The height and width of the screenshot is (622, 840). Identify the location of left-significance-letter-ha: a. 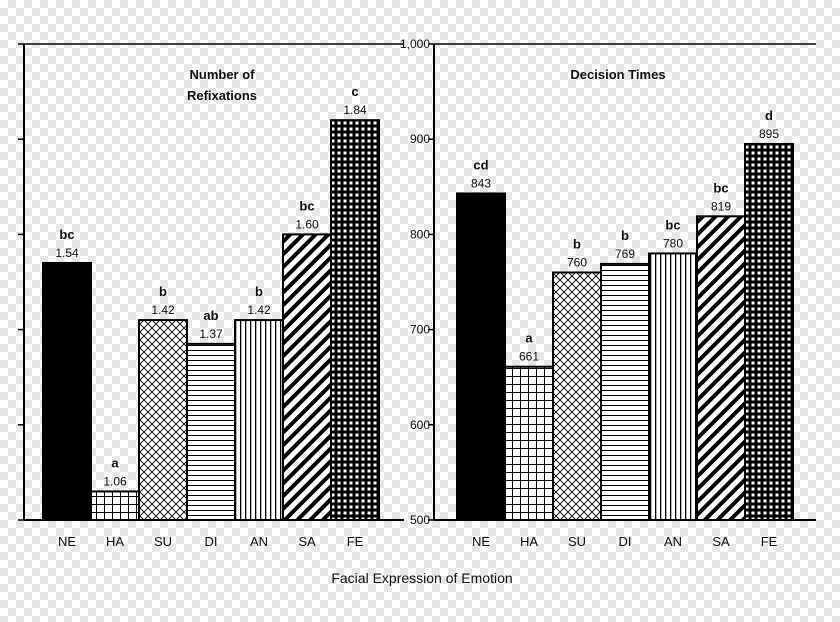
(115, 462).